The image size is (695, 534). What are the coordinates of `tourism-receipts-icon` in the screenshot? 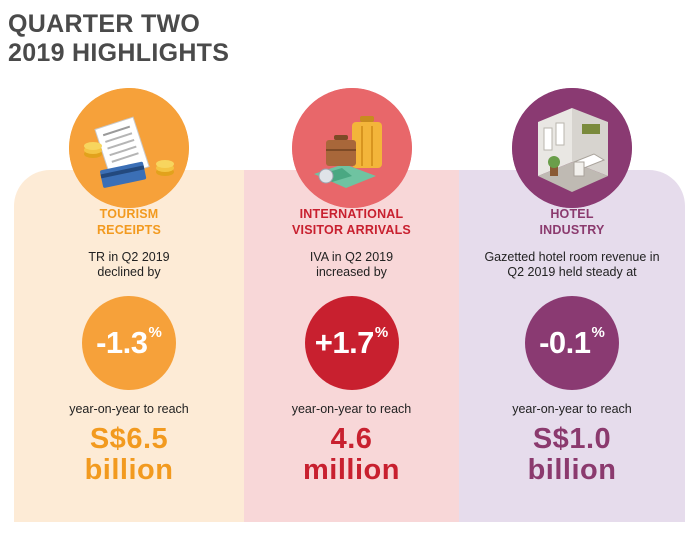 It's located at (129, 148).